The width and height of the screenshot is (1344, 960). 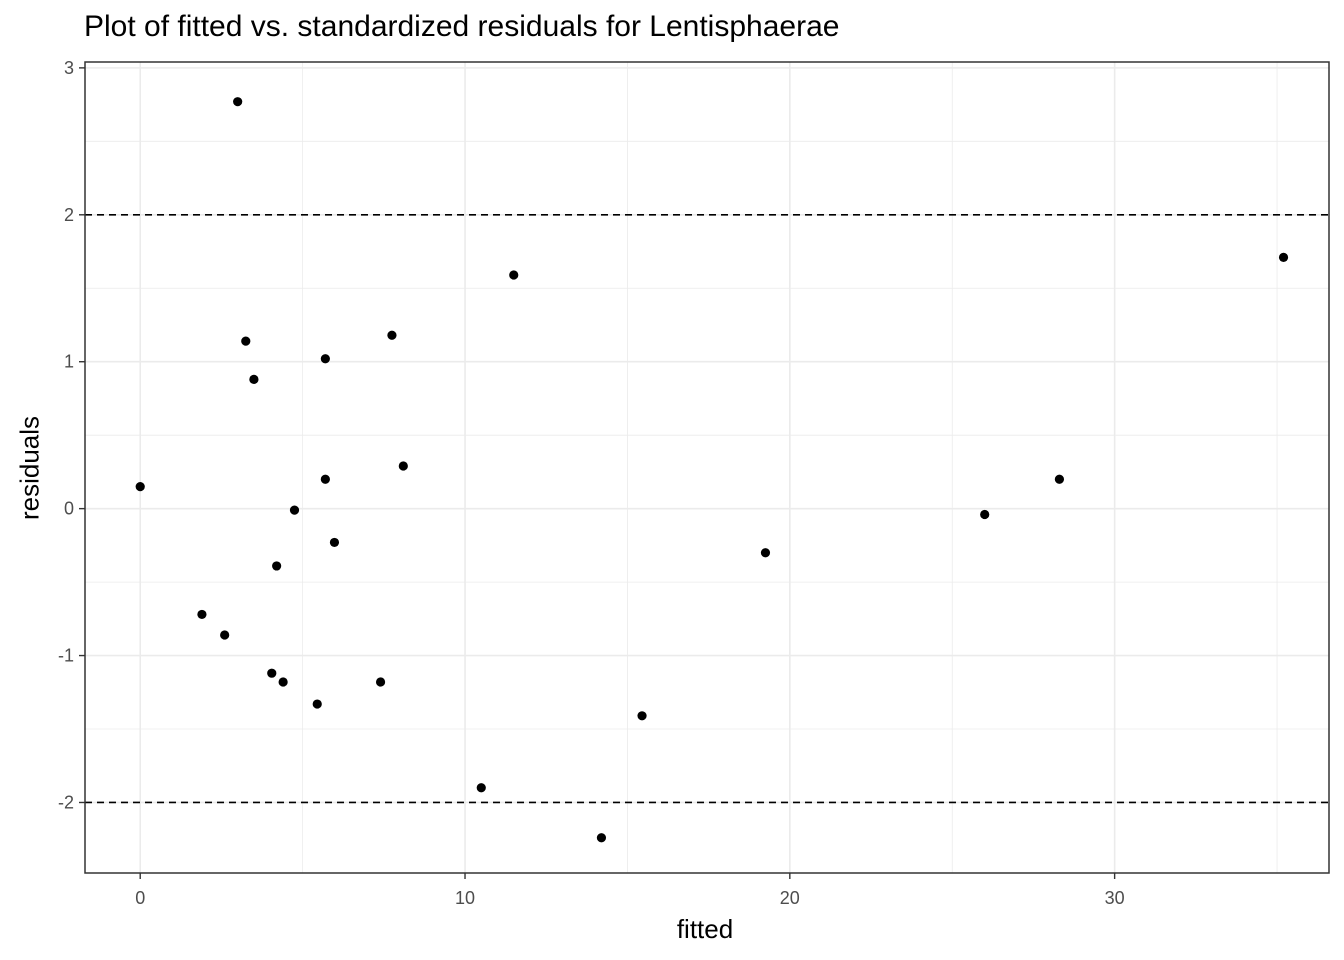 I want to click on x-tick-label: 10, so click(x=465, y=898).